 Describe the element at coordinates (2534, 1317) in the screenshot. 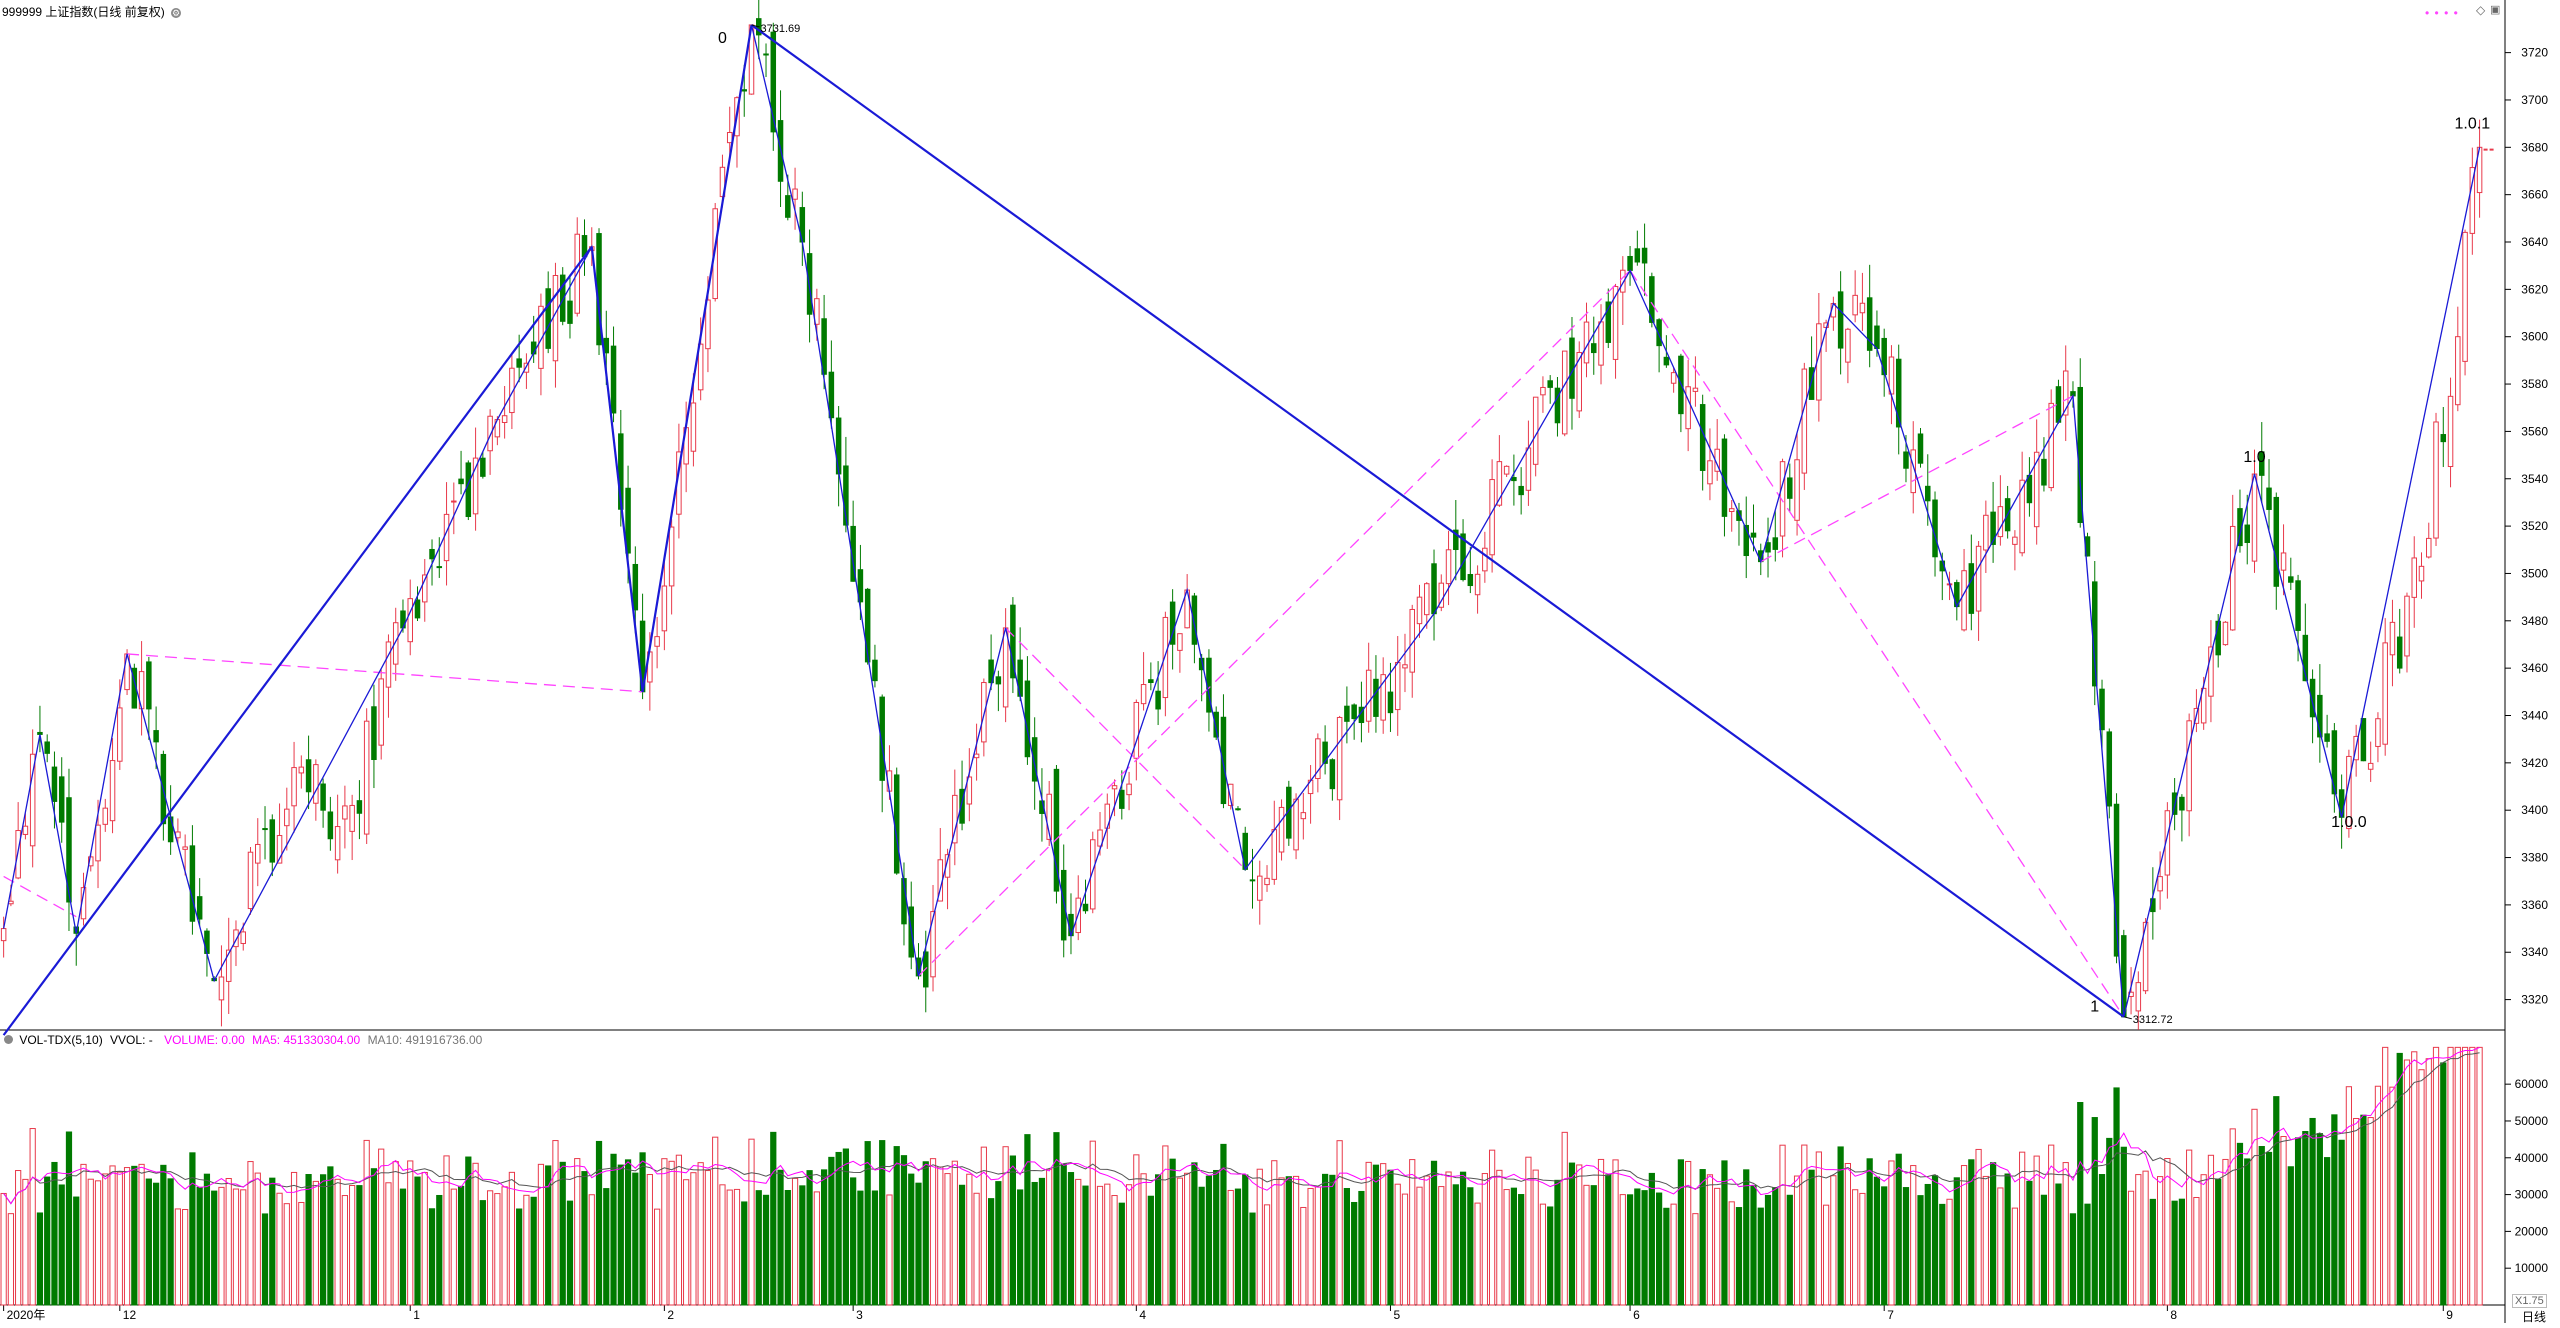

I see `period-label: 日线` at that location.